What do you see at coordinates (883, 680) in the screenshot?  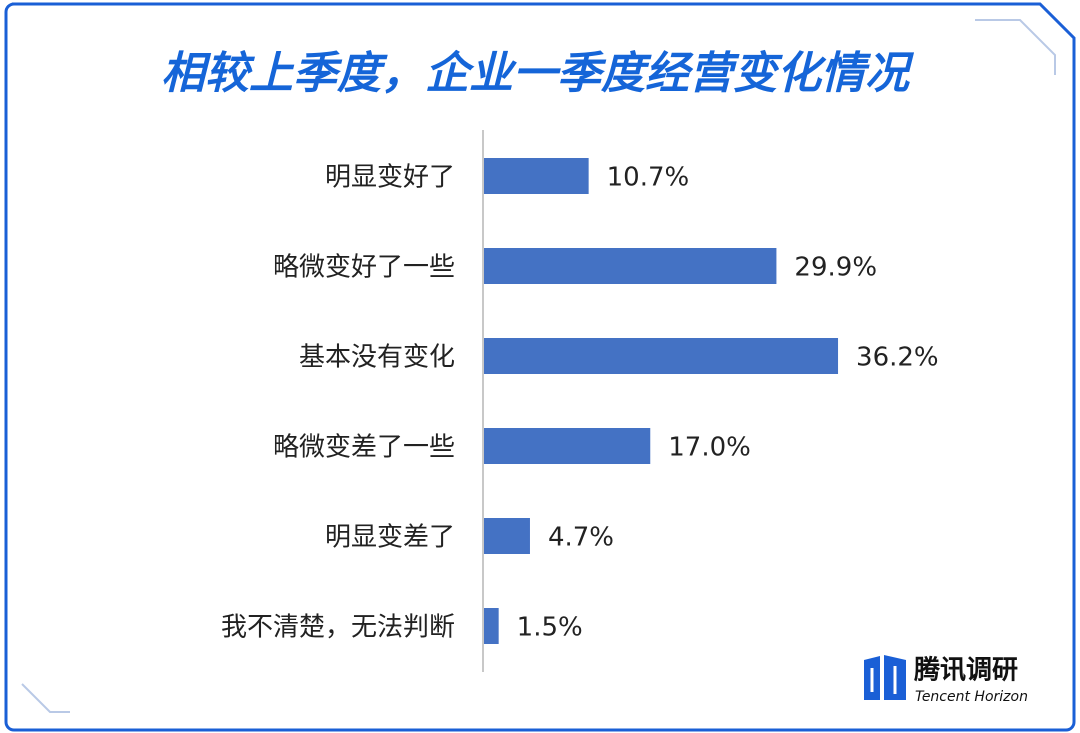 I see `logo-icon` at bounding box center [883, 680].